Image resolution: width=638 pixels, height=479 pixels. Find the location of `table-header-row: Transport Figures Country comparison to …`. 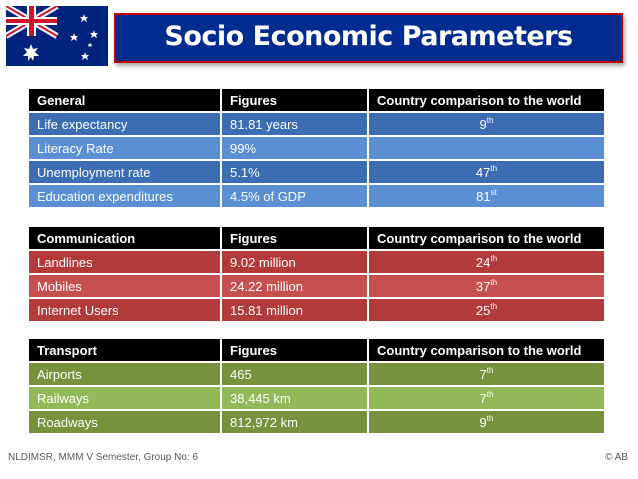

table-header-row: Transport Figures Country comparison to … is located at coordinates (316, 350).